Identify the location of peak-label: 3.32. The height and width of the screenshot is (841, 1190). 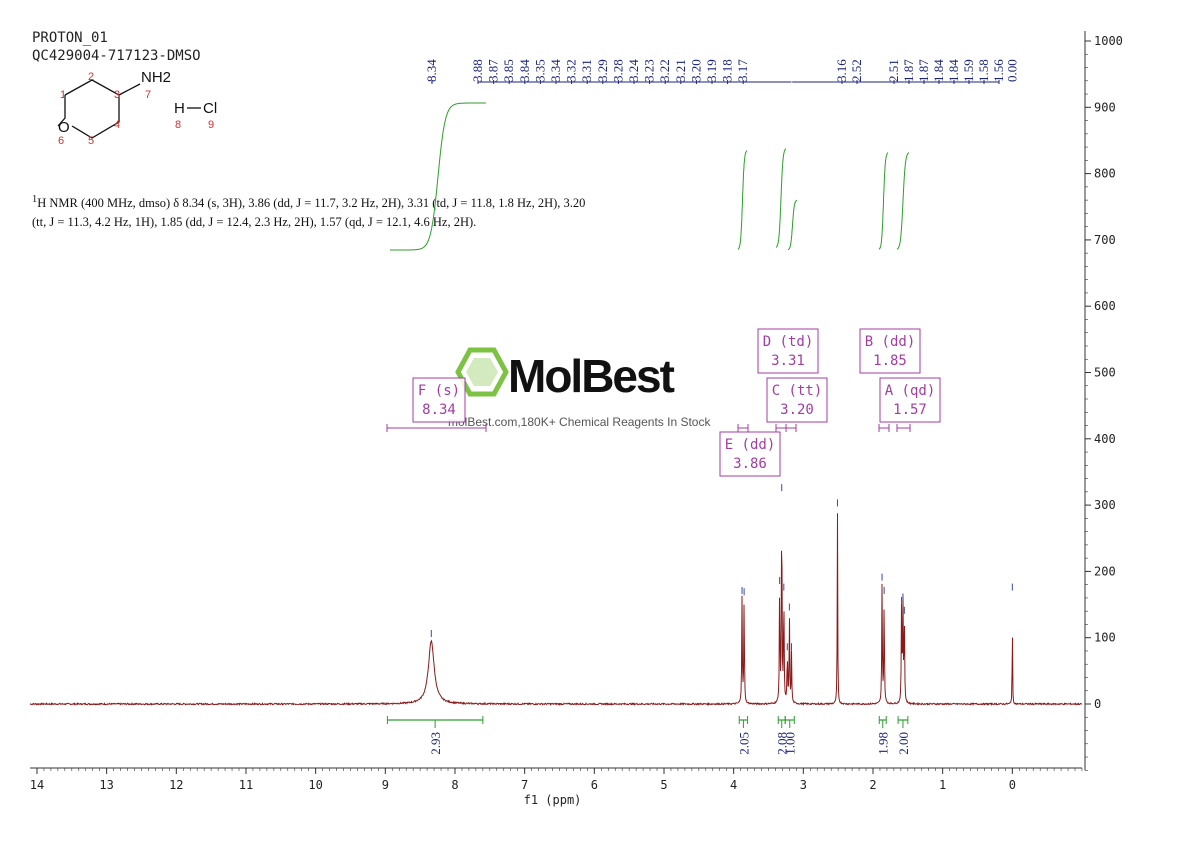
(571, 70).